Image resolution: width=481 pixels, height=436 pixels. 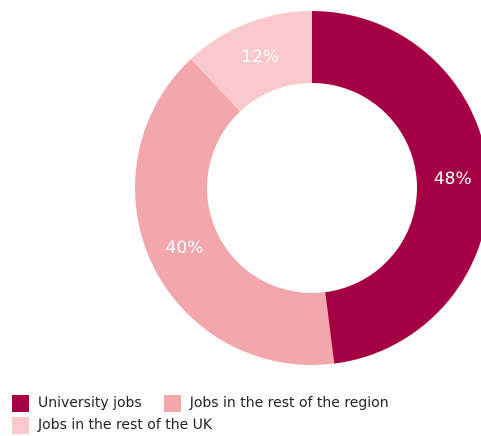 I want to click on legend-item-jobs-rest-of-region: Jobs in the rest of the region, so click(x=276, y=403).